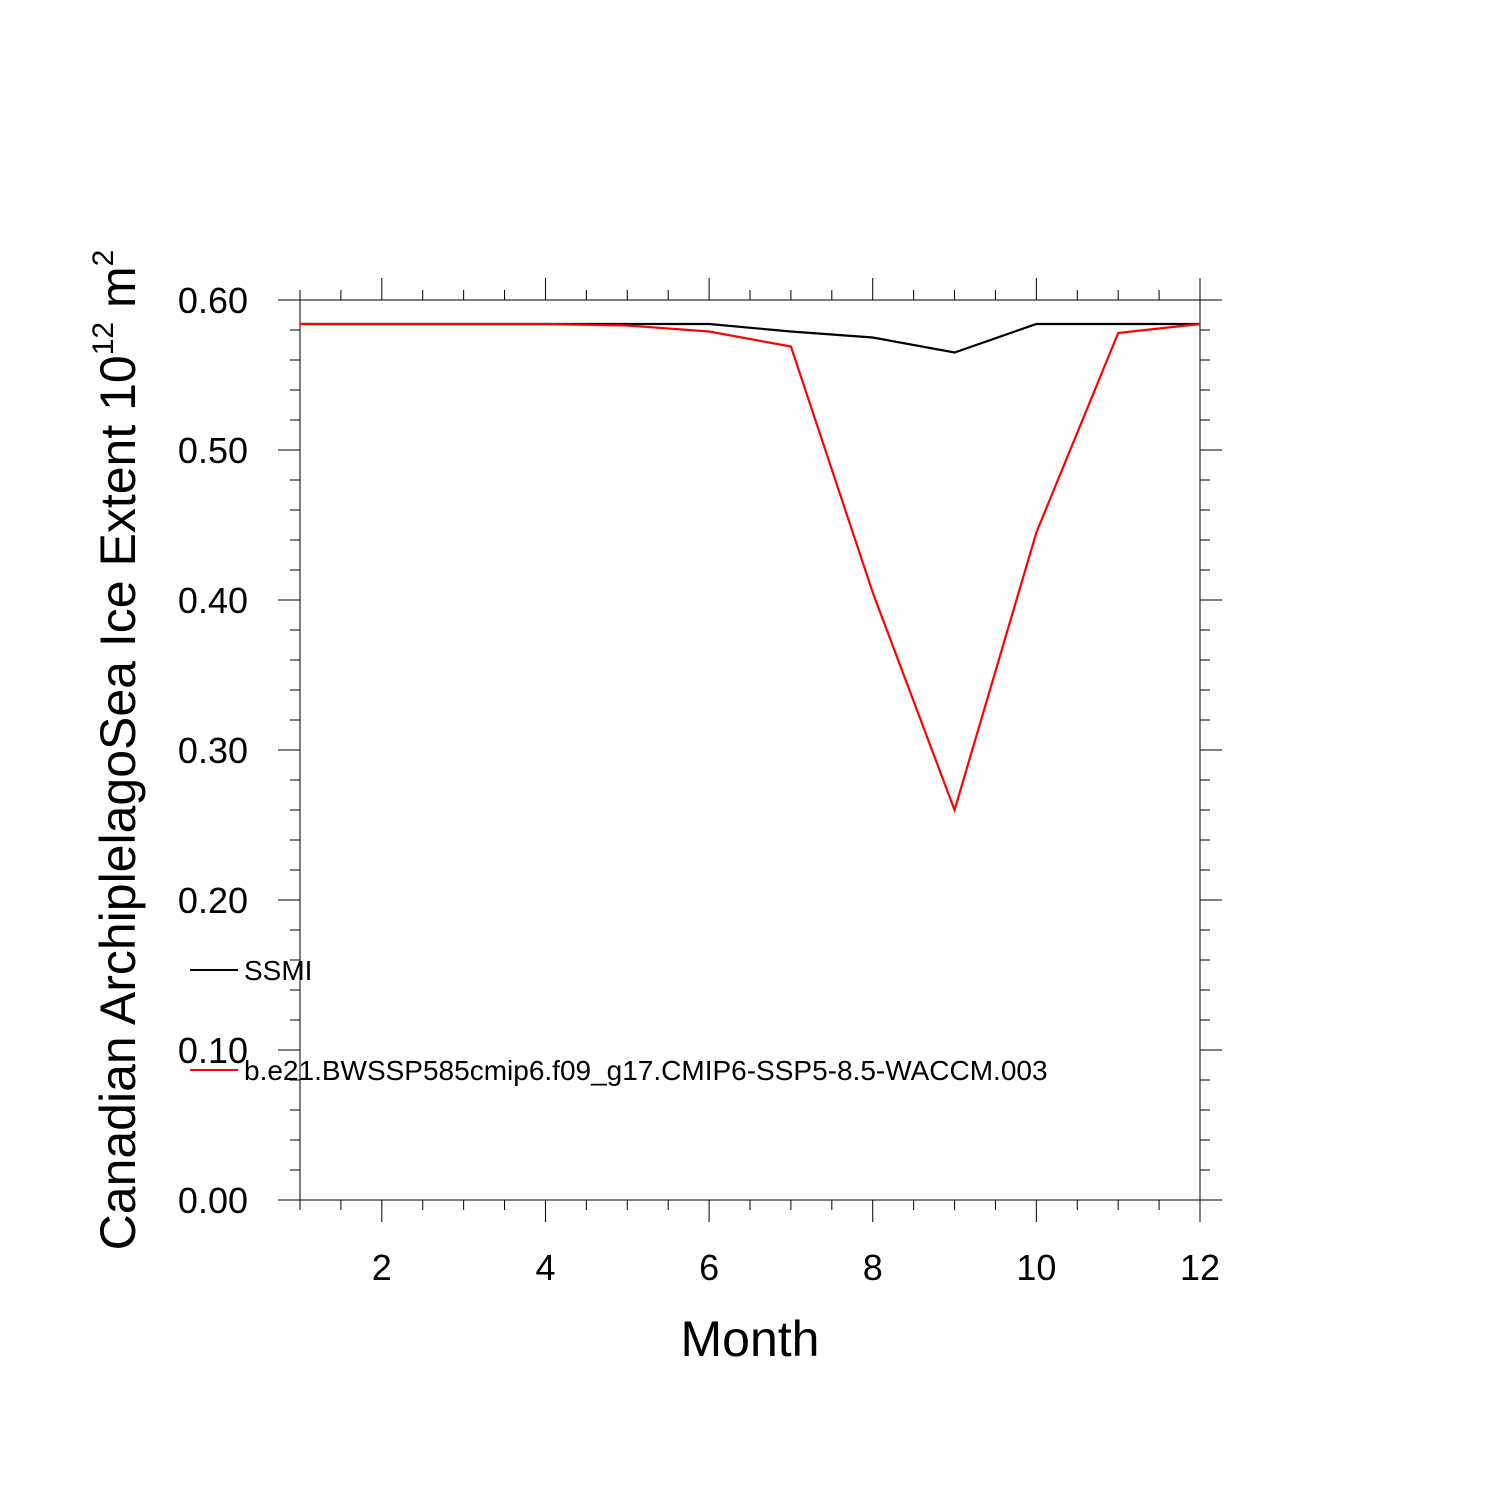  Describe the element at coordinates (1036, 1267) in the screenshot. I see `x-tick-label: 10` at that location.